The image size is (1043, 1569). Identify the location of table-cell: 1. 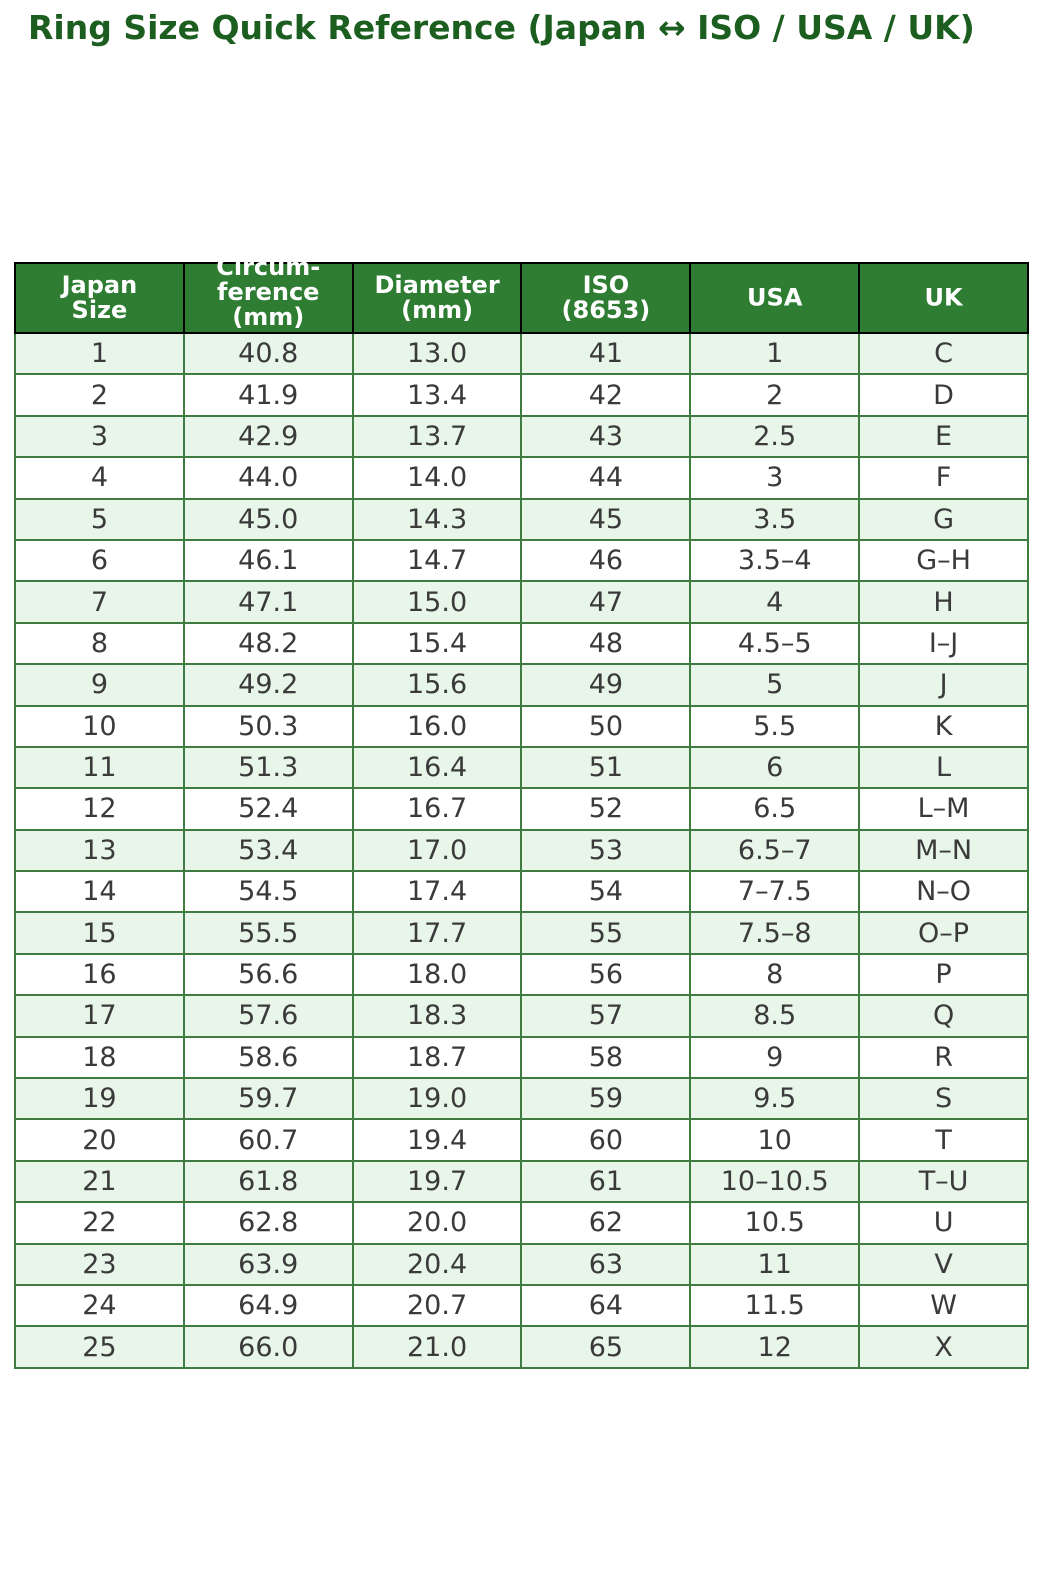
(775, 353).